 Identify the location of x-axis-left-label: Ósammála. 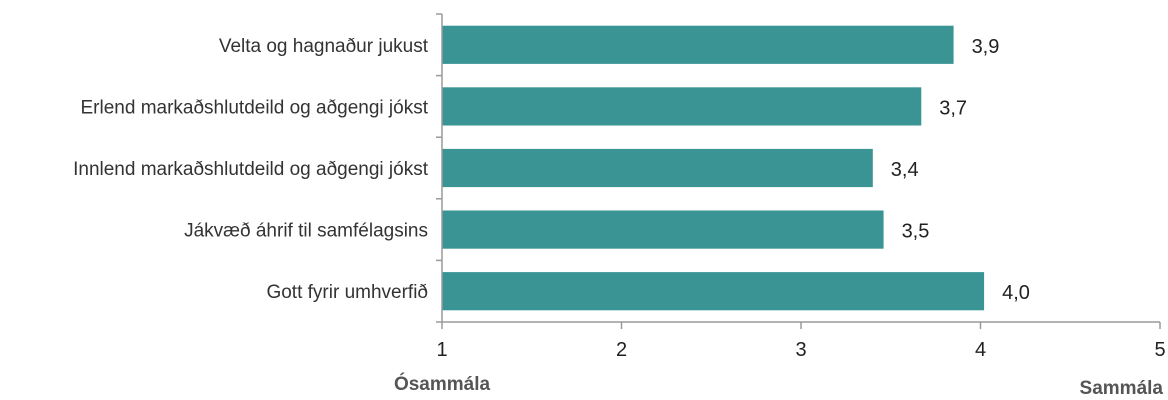
(442, 384).